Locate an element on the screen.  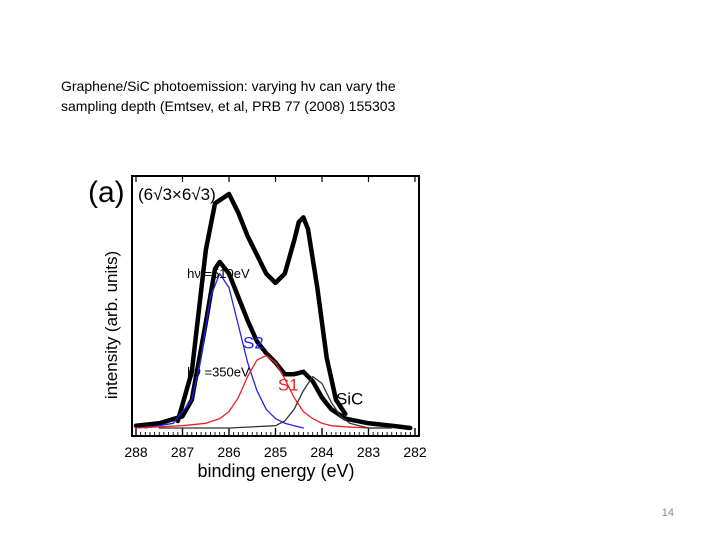
x-tick-label: 286 is located at coordinates (229, 452).